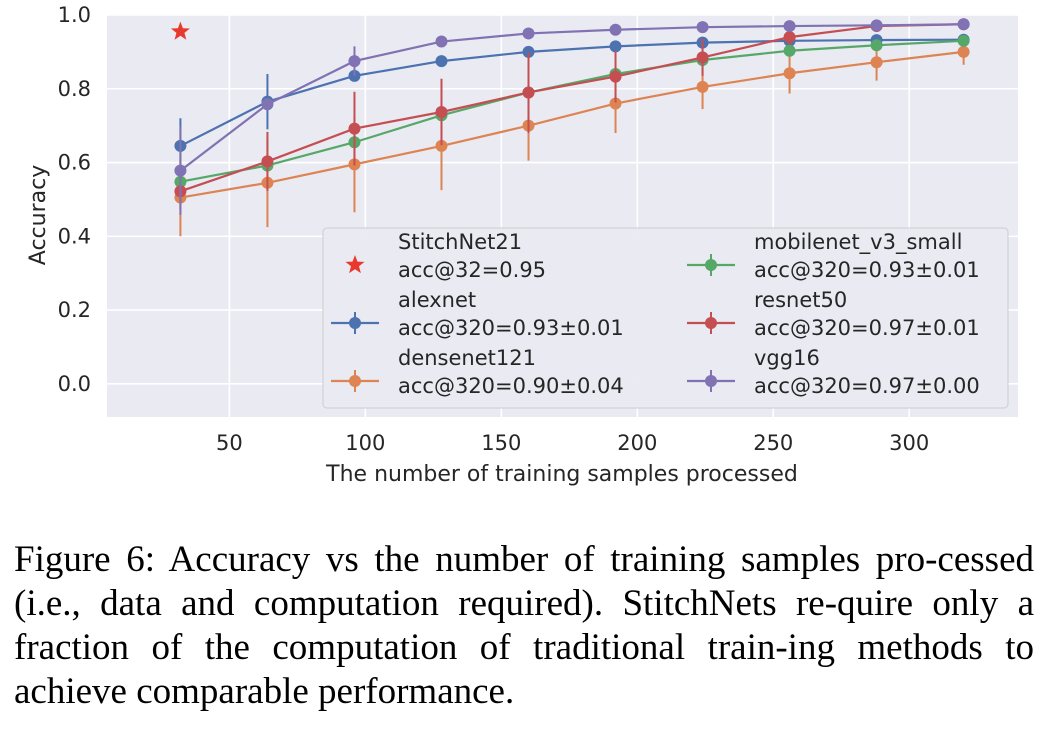 The height and width of the screenshot is (736, 1046). I want to click on y-ticks: 0.0 0.2 0.4 0.6 0.8 1.0, so click(74, 199).